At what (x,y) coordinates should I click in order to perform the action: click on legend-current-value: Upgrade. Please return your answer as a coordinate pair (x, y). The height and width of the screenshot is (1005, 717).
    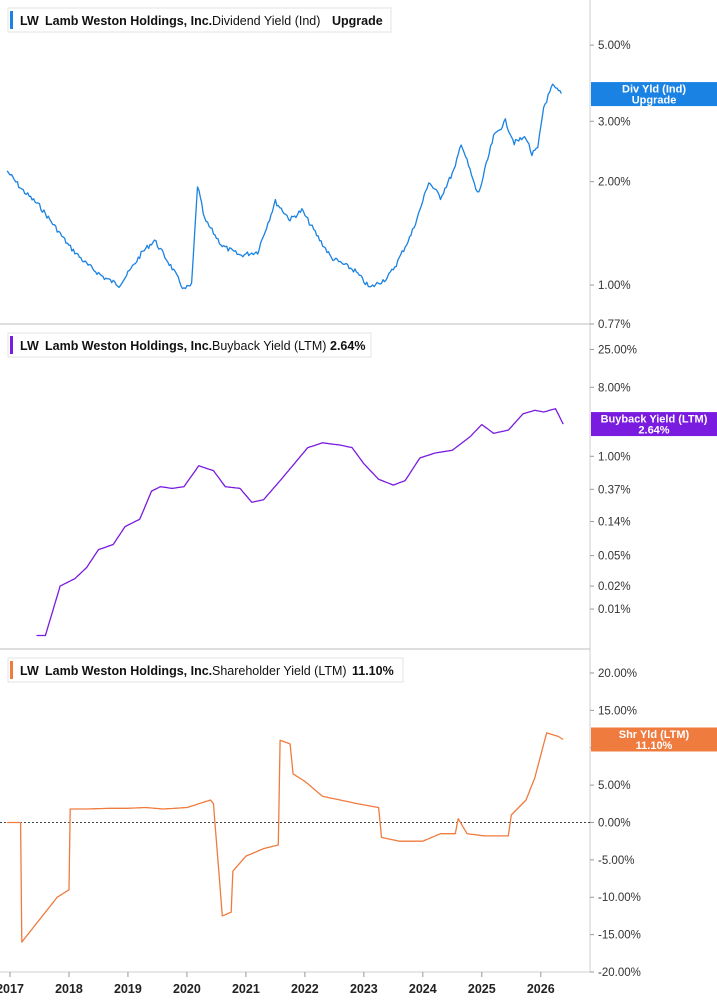
    Looking at the image, I should click on (357, 21).